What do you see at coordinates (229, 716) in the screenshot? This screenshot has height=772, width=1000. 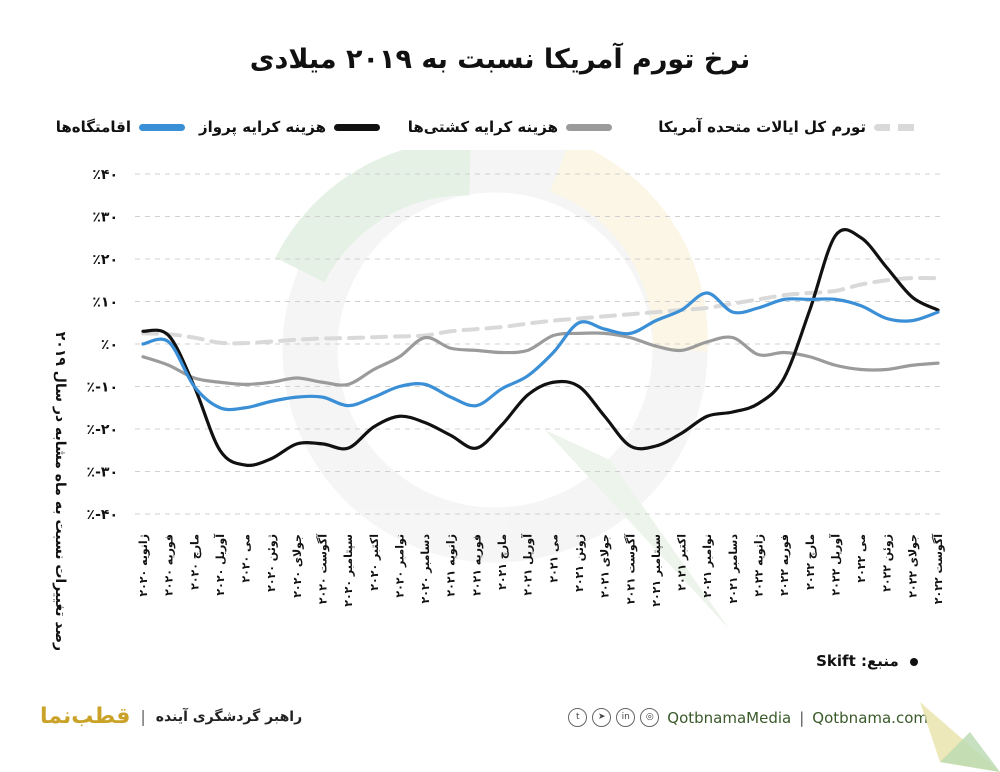 I see `brand-tagline: راهبر گردشگری آینده` at bounding box center [229, 716].